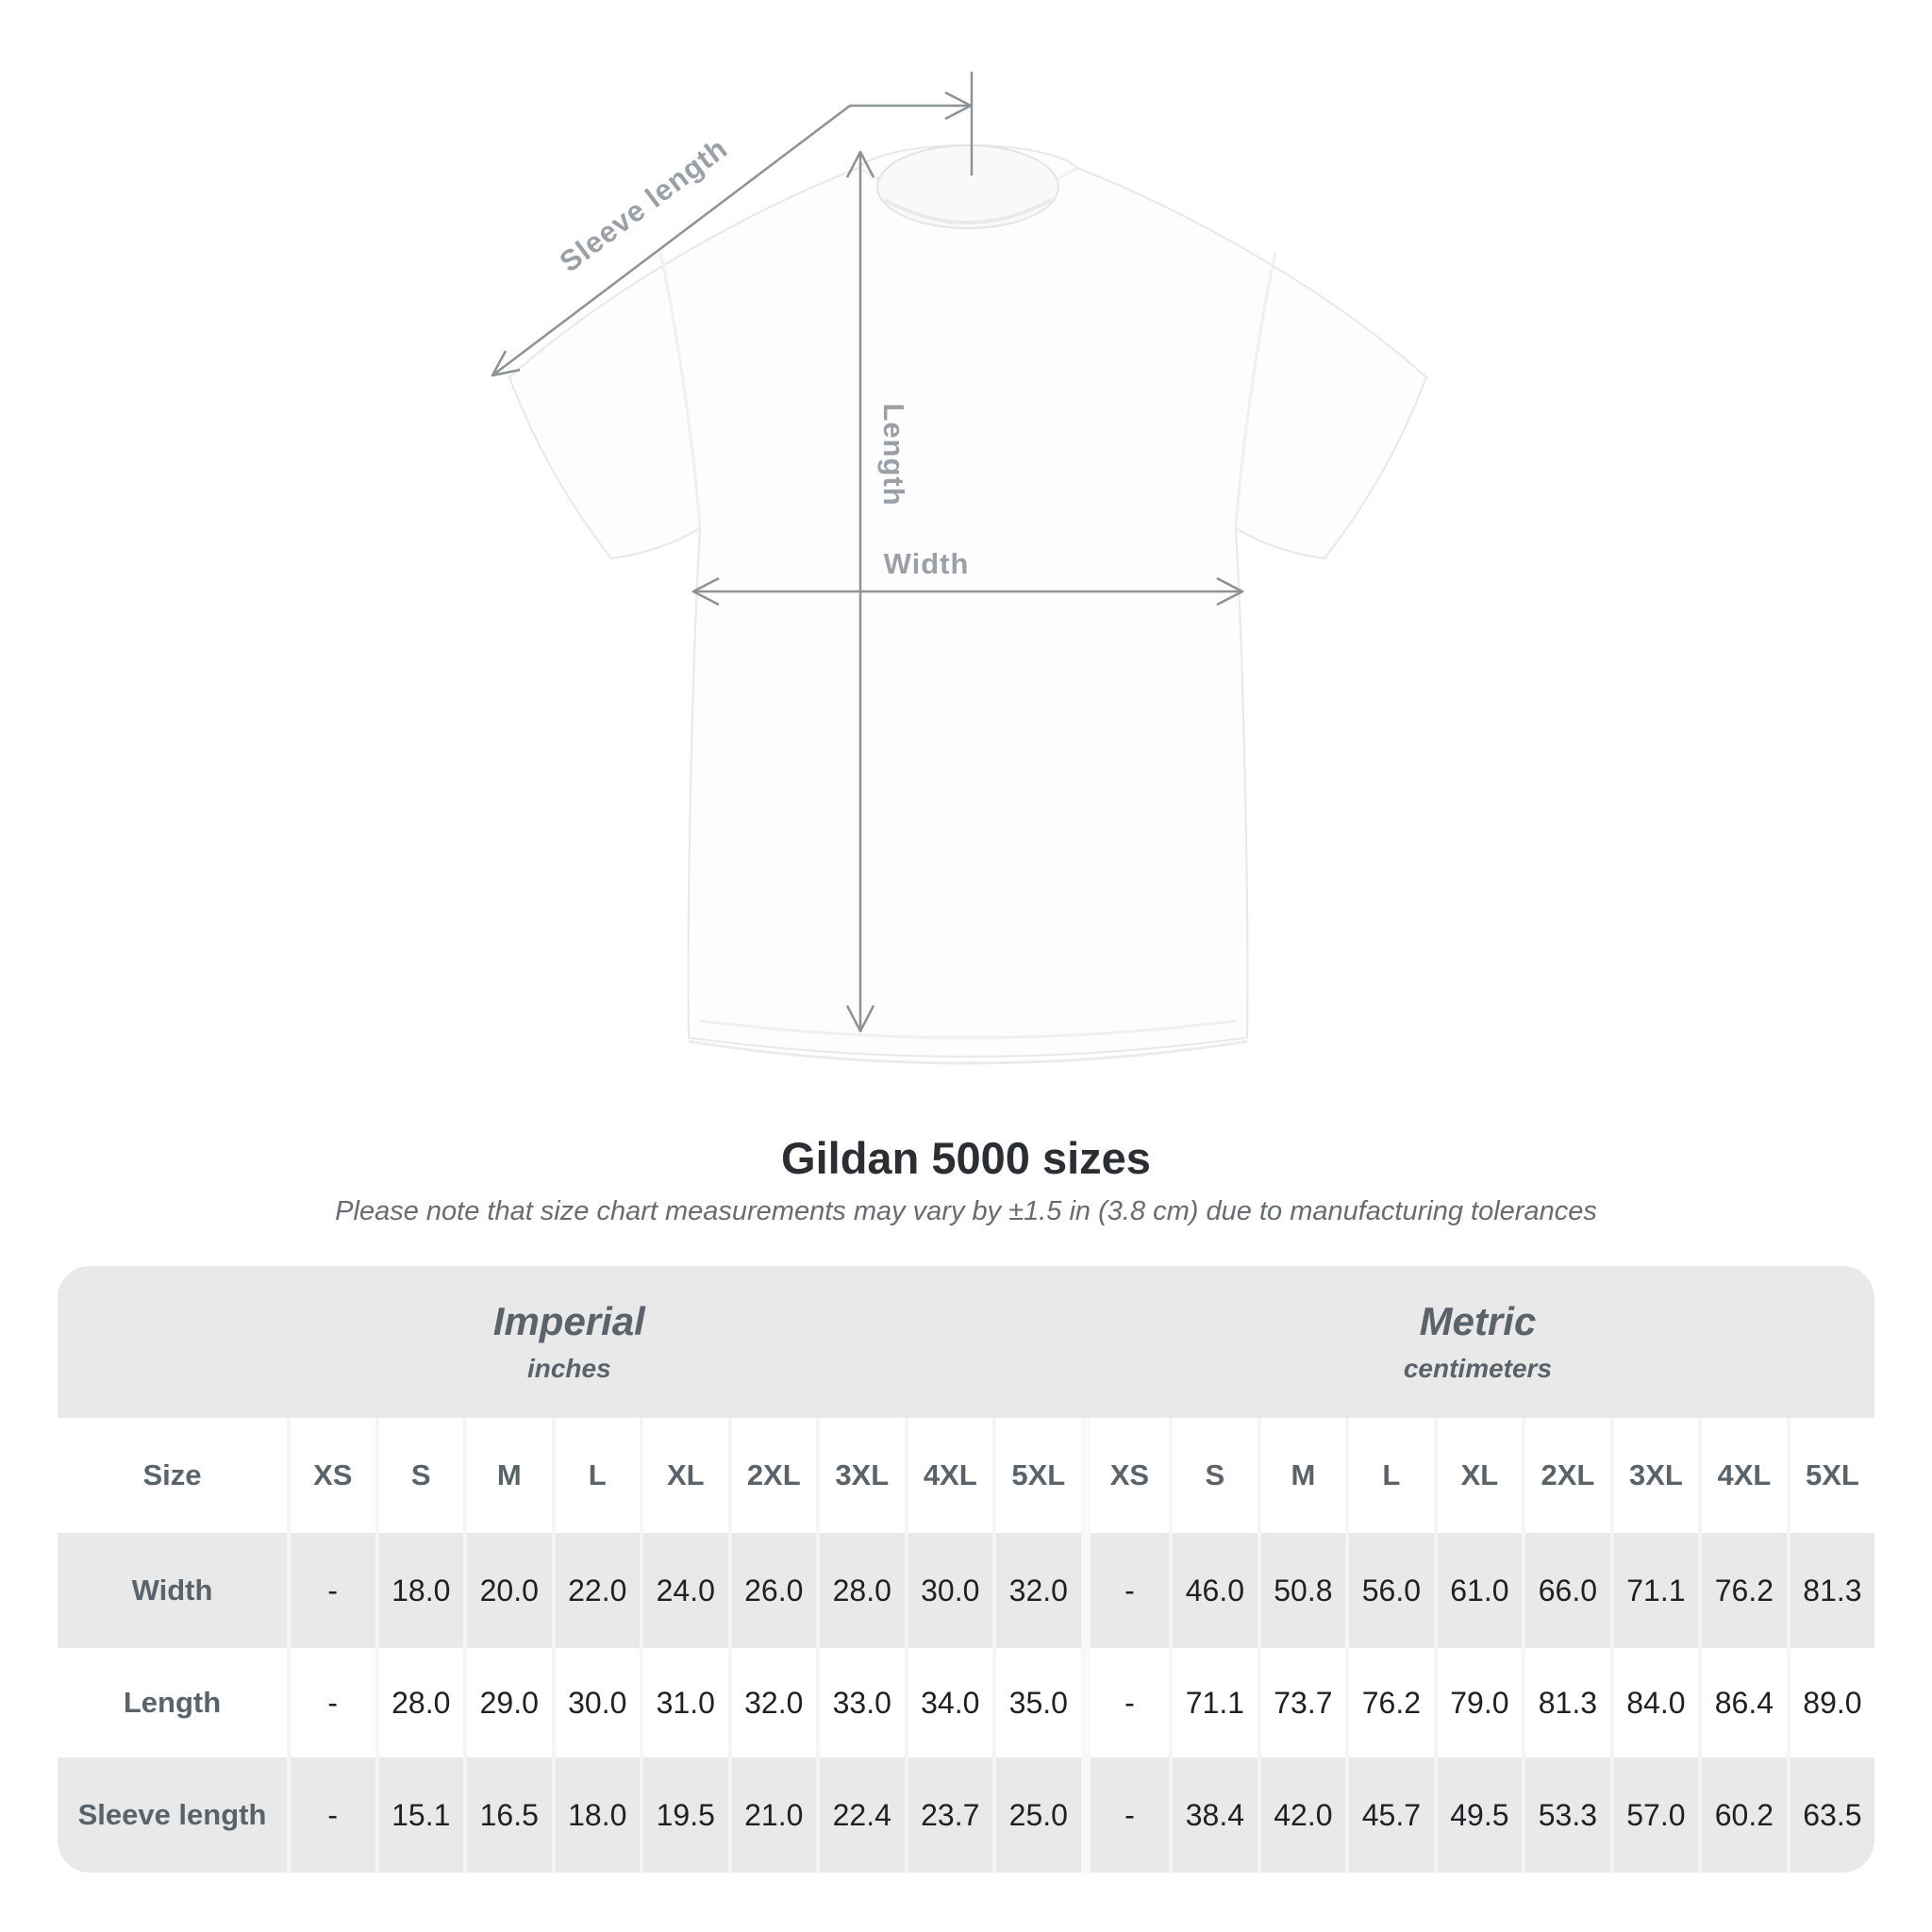 The width and height of the screenshot is (1932, 1932). What do you see at coordinates (1831, 1815) in the screenshot?
I see `measure-cell: 63.5` at bounding box center [1831, 1815].